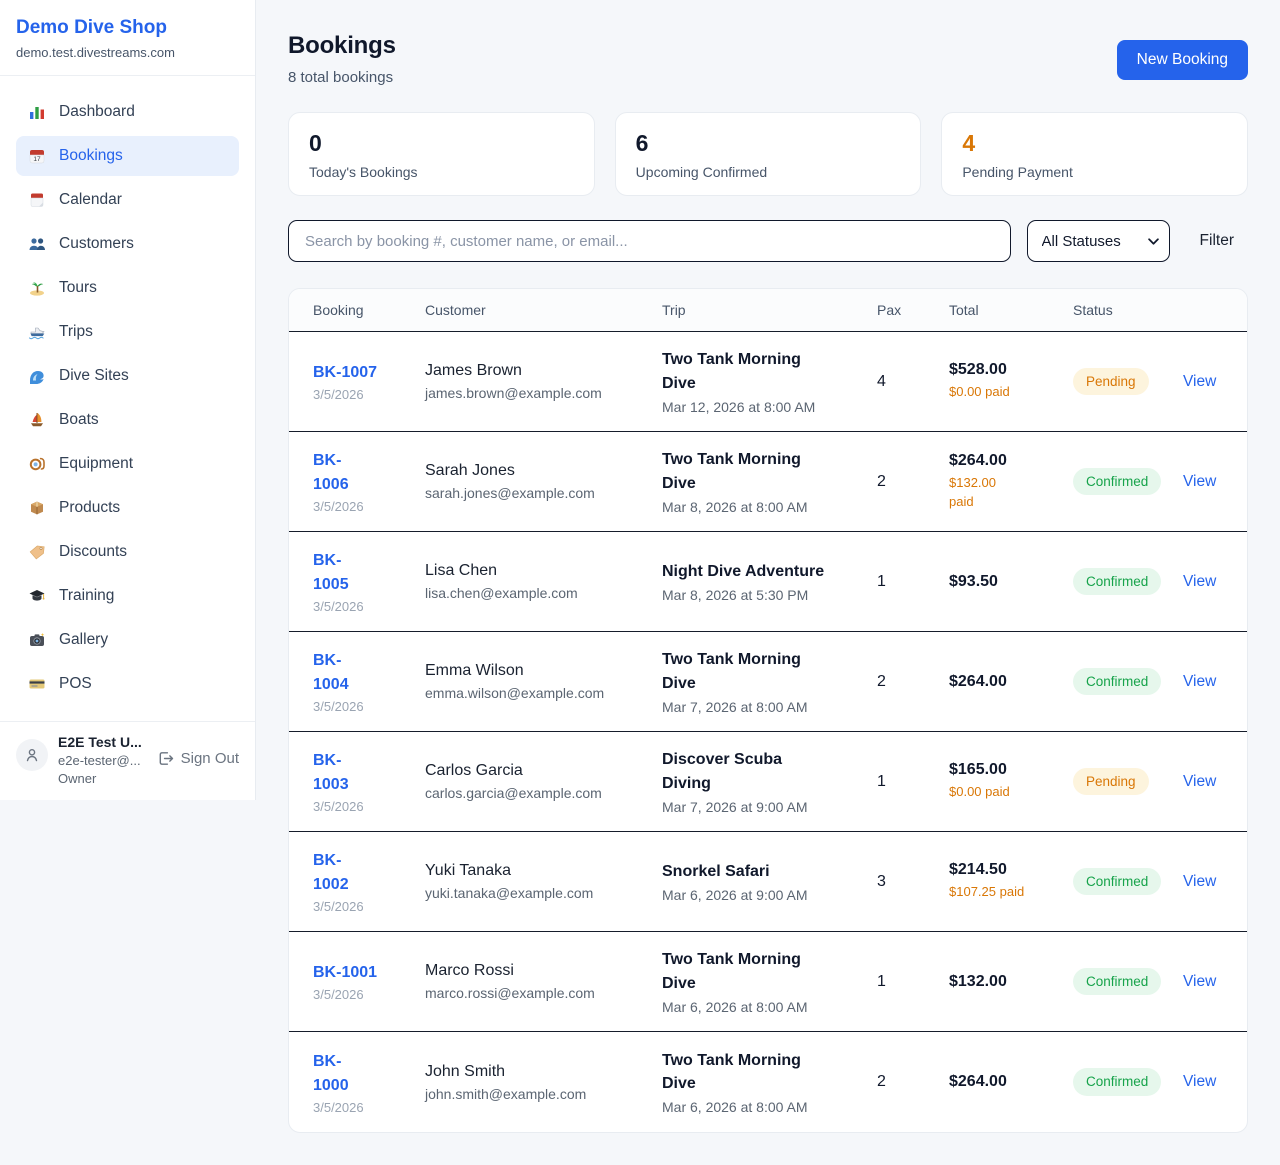 Image resolution: width=1280 pixels, height=1165 pixels. Describe the element at coordinates (37, 200) in the screenshot. I see `calendar-icon` at that location.